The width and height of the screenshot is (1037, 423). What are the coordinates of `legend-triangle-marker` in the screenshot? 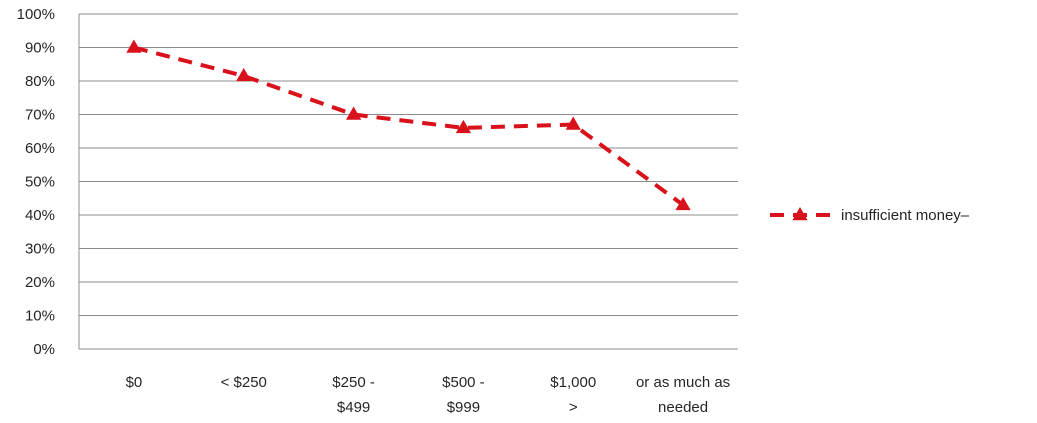 It's located at (800, 214).